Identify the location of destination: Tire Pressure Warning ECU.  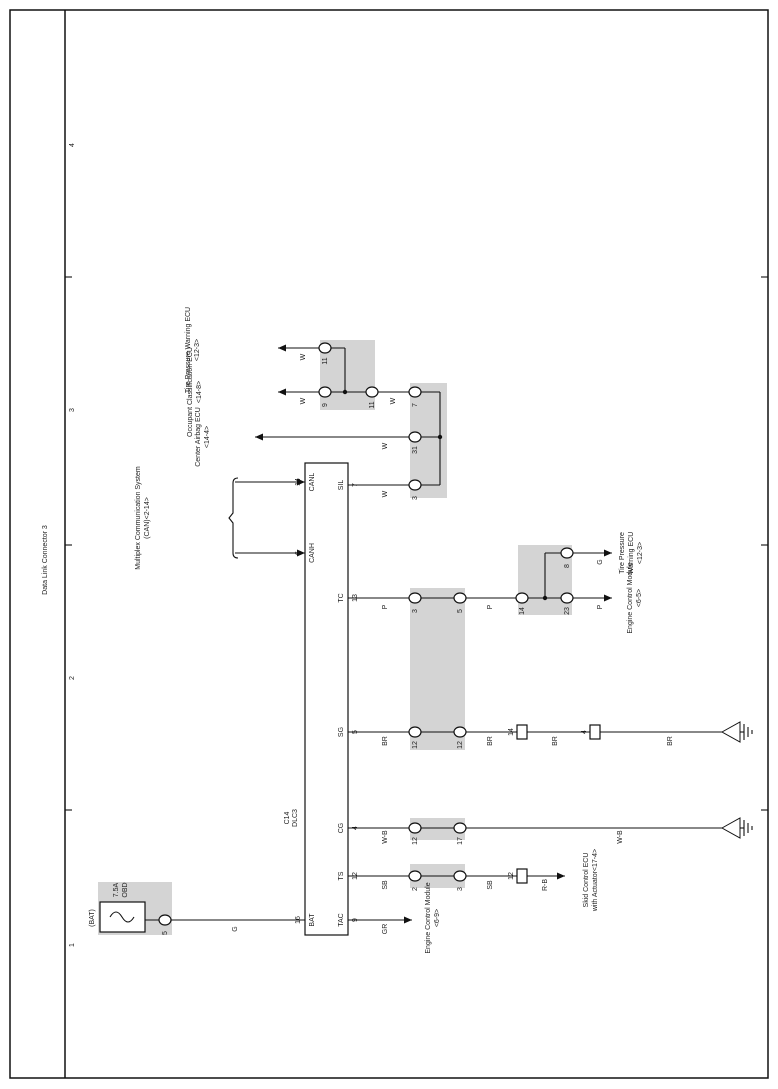
(188, 350).